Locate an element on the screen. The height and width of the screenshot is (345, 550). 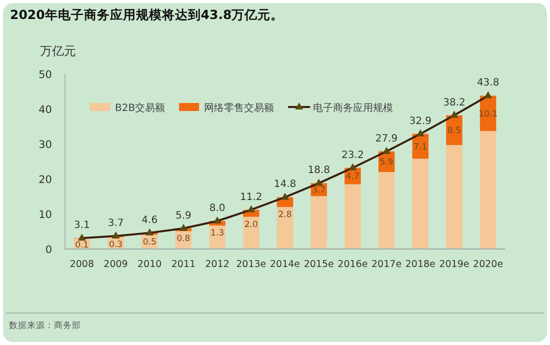
x-tick-label: 2019e is located at coordinates (454, 264).